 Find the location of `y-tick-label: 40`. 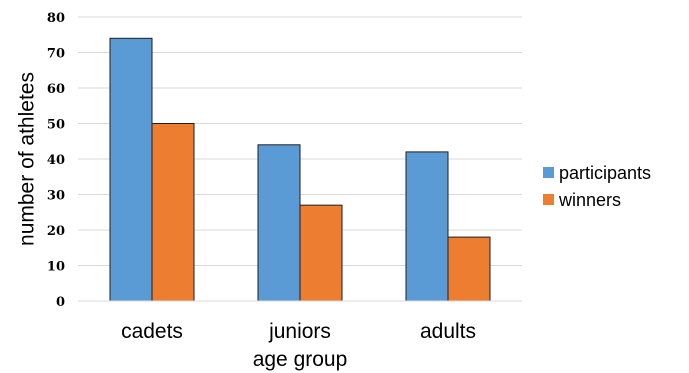

y-tick-label: 40 is located at coordinates (56, 160).